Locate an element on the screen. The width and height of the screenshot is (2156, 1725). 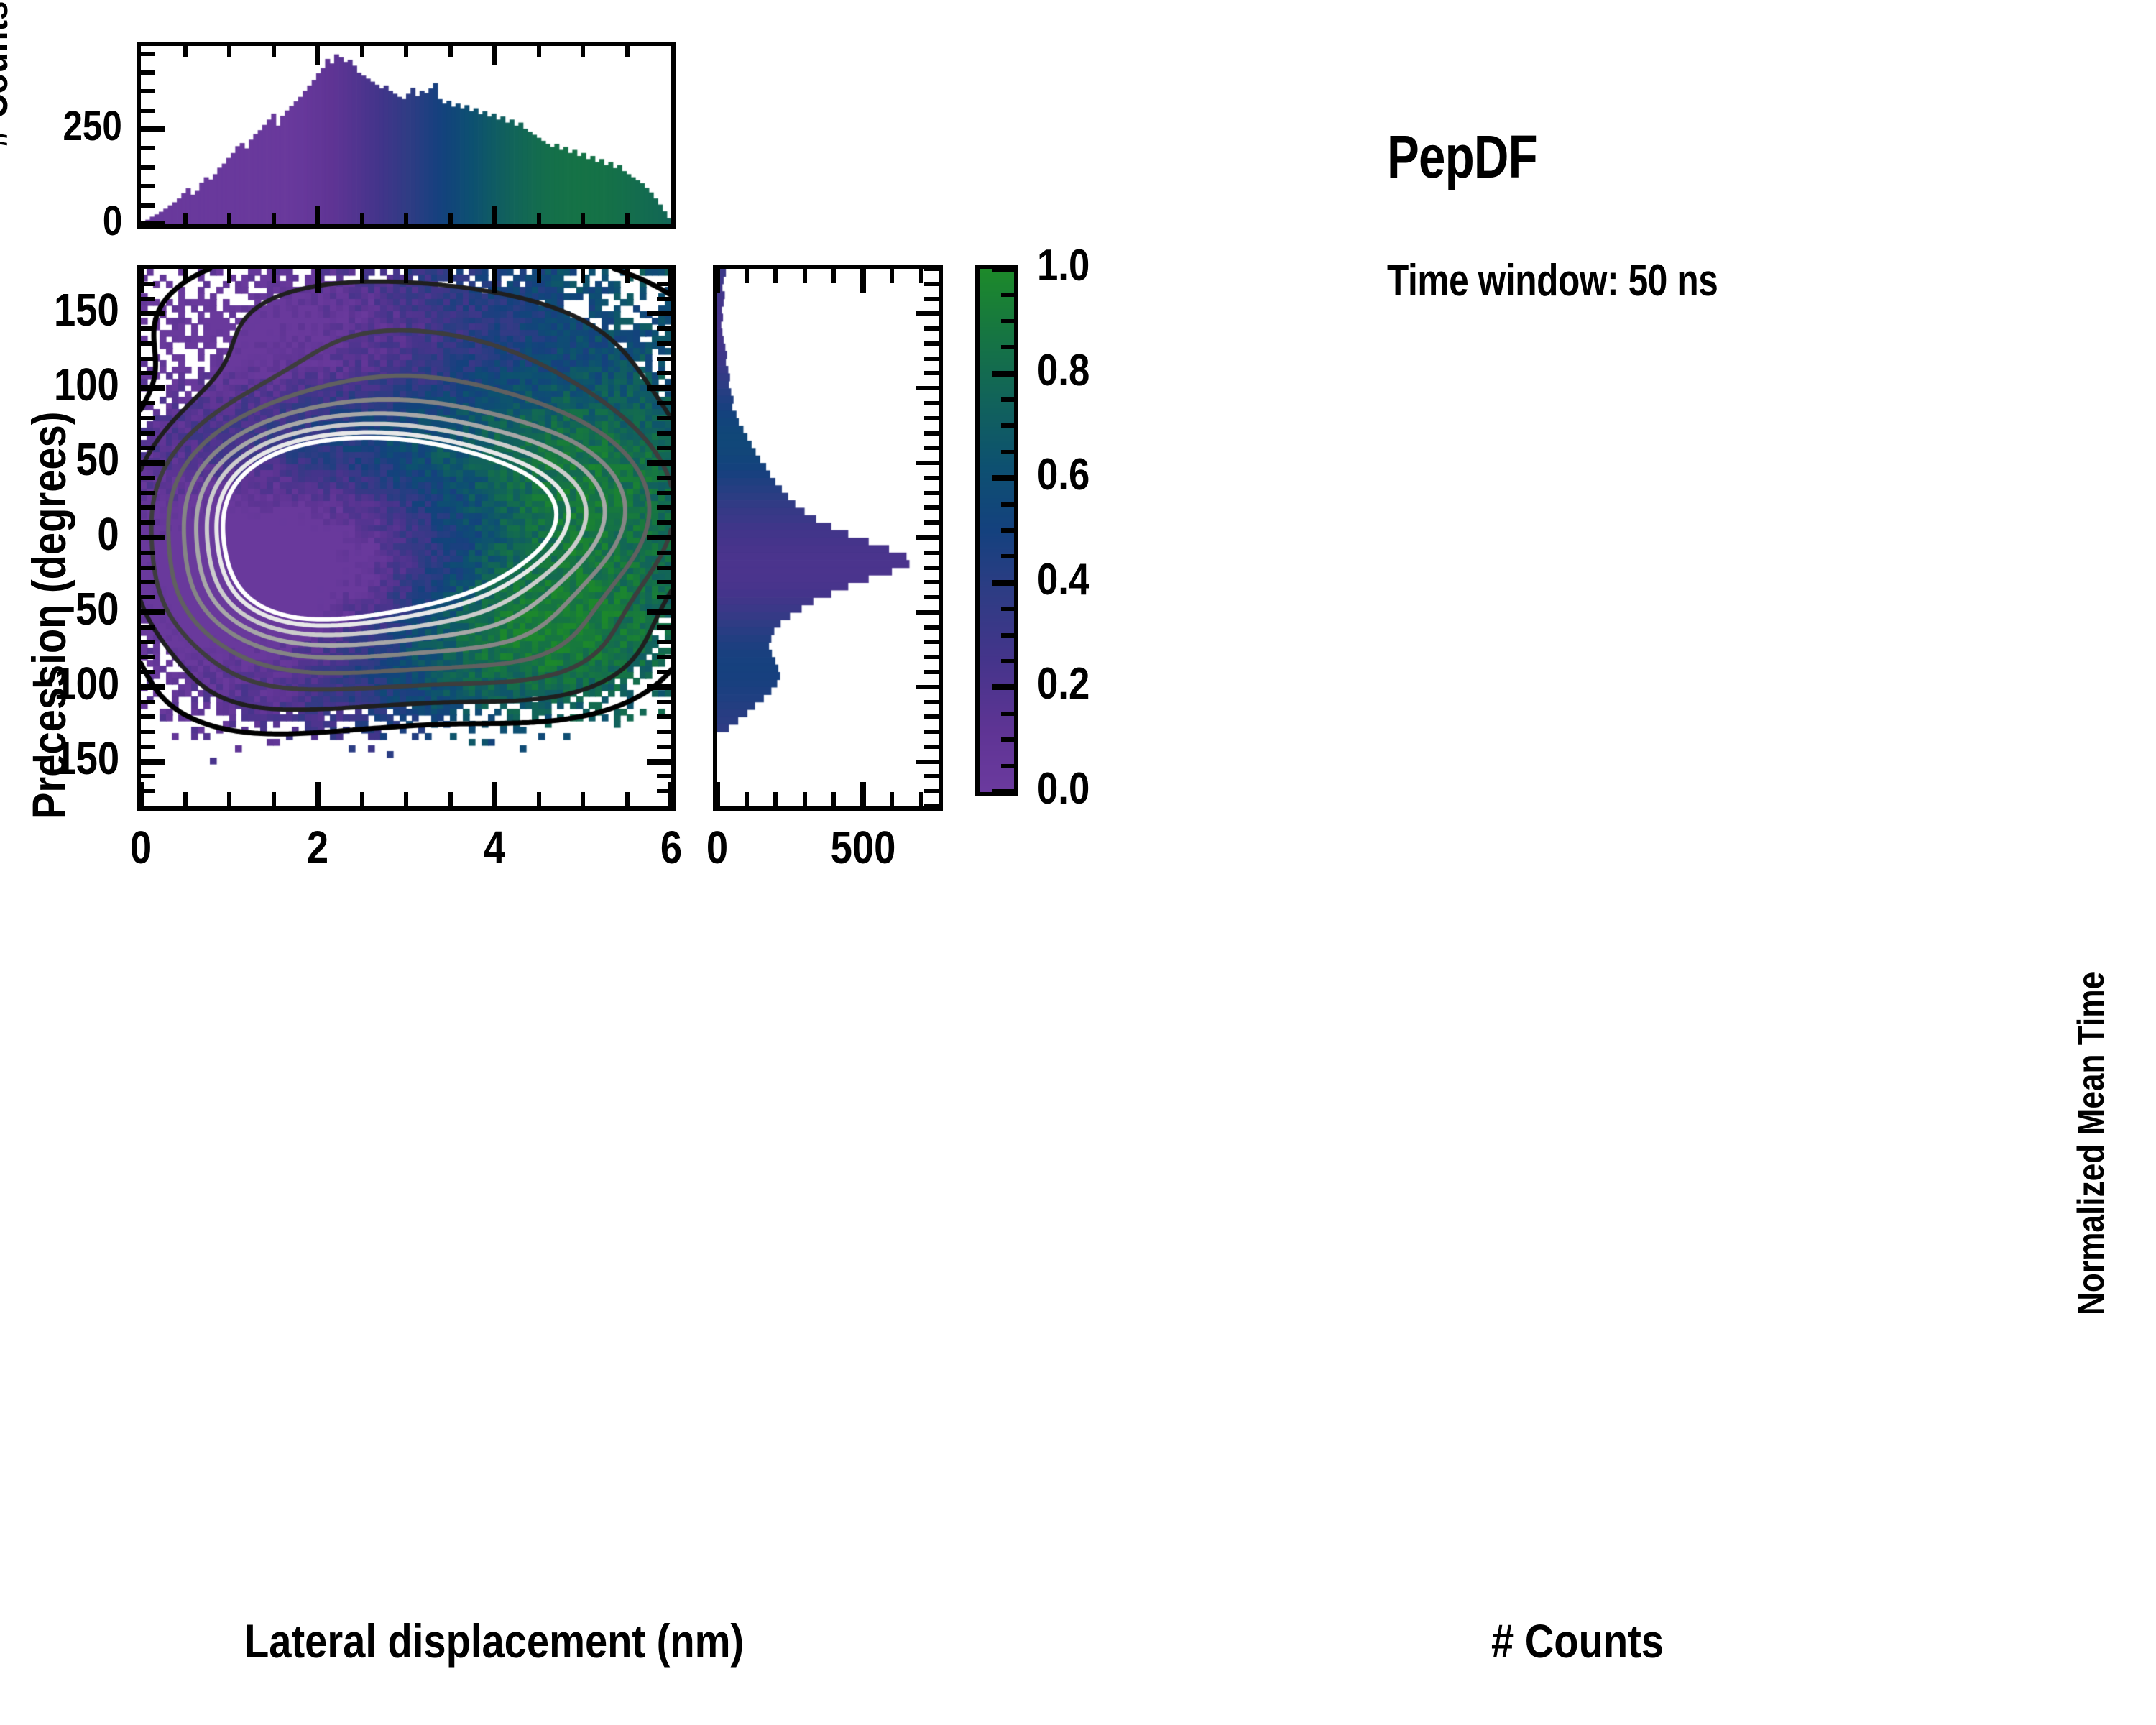
top-panel-ytick-label: 250 is located at coordinates (93, 126).